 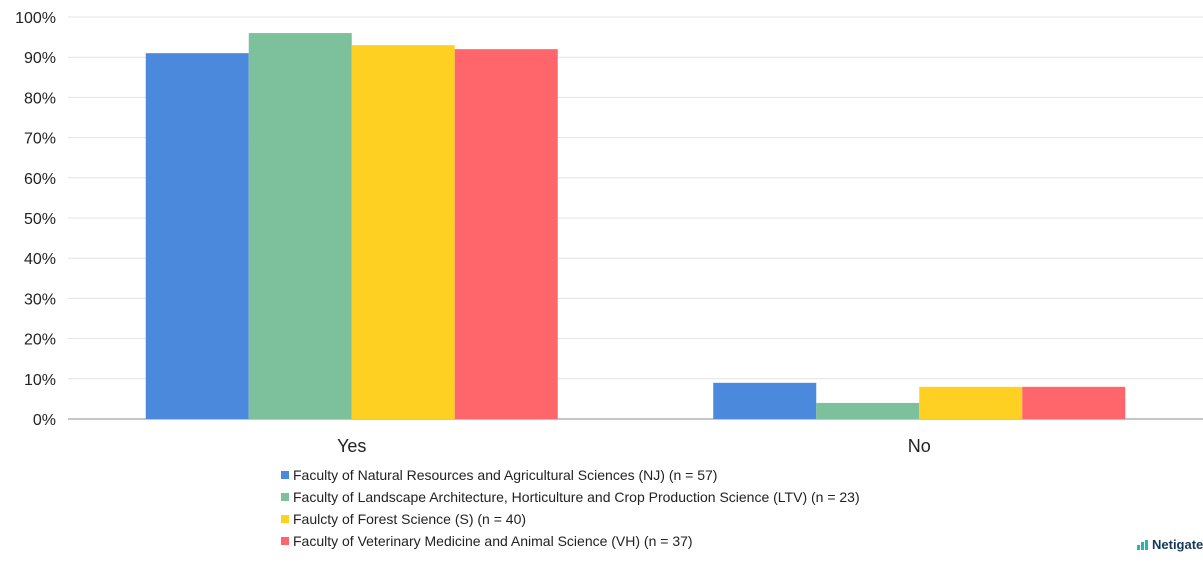 What do you see at coordinates (570, 519) in the screenshot?
I see `legend-item-s: Faulcty of Forest Science (S) (n = 40)` at bounding box center [570, 519].